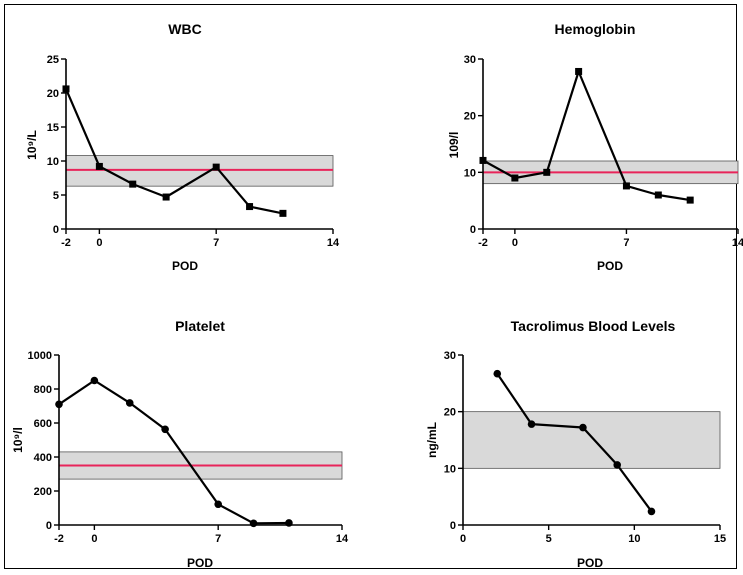 The height and width of the screenshot is (575, 743). What do you see at coordinates (595, 29) in the screenshot?
I see `hemoglobin-title: Hemoglobin` at bounding box center [595, 29].